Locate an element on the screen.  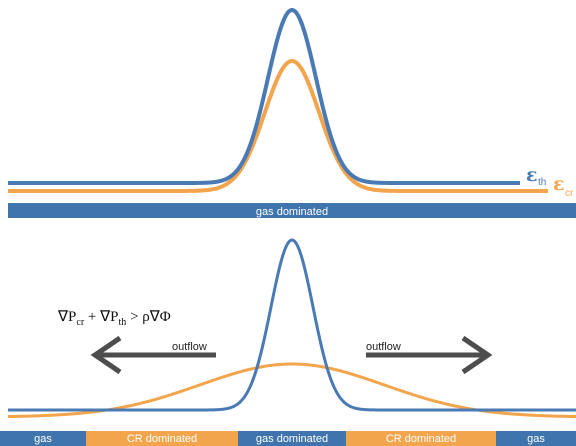
bar-segment-label-1: gas is located at coordinates (43, 439).